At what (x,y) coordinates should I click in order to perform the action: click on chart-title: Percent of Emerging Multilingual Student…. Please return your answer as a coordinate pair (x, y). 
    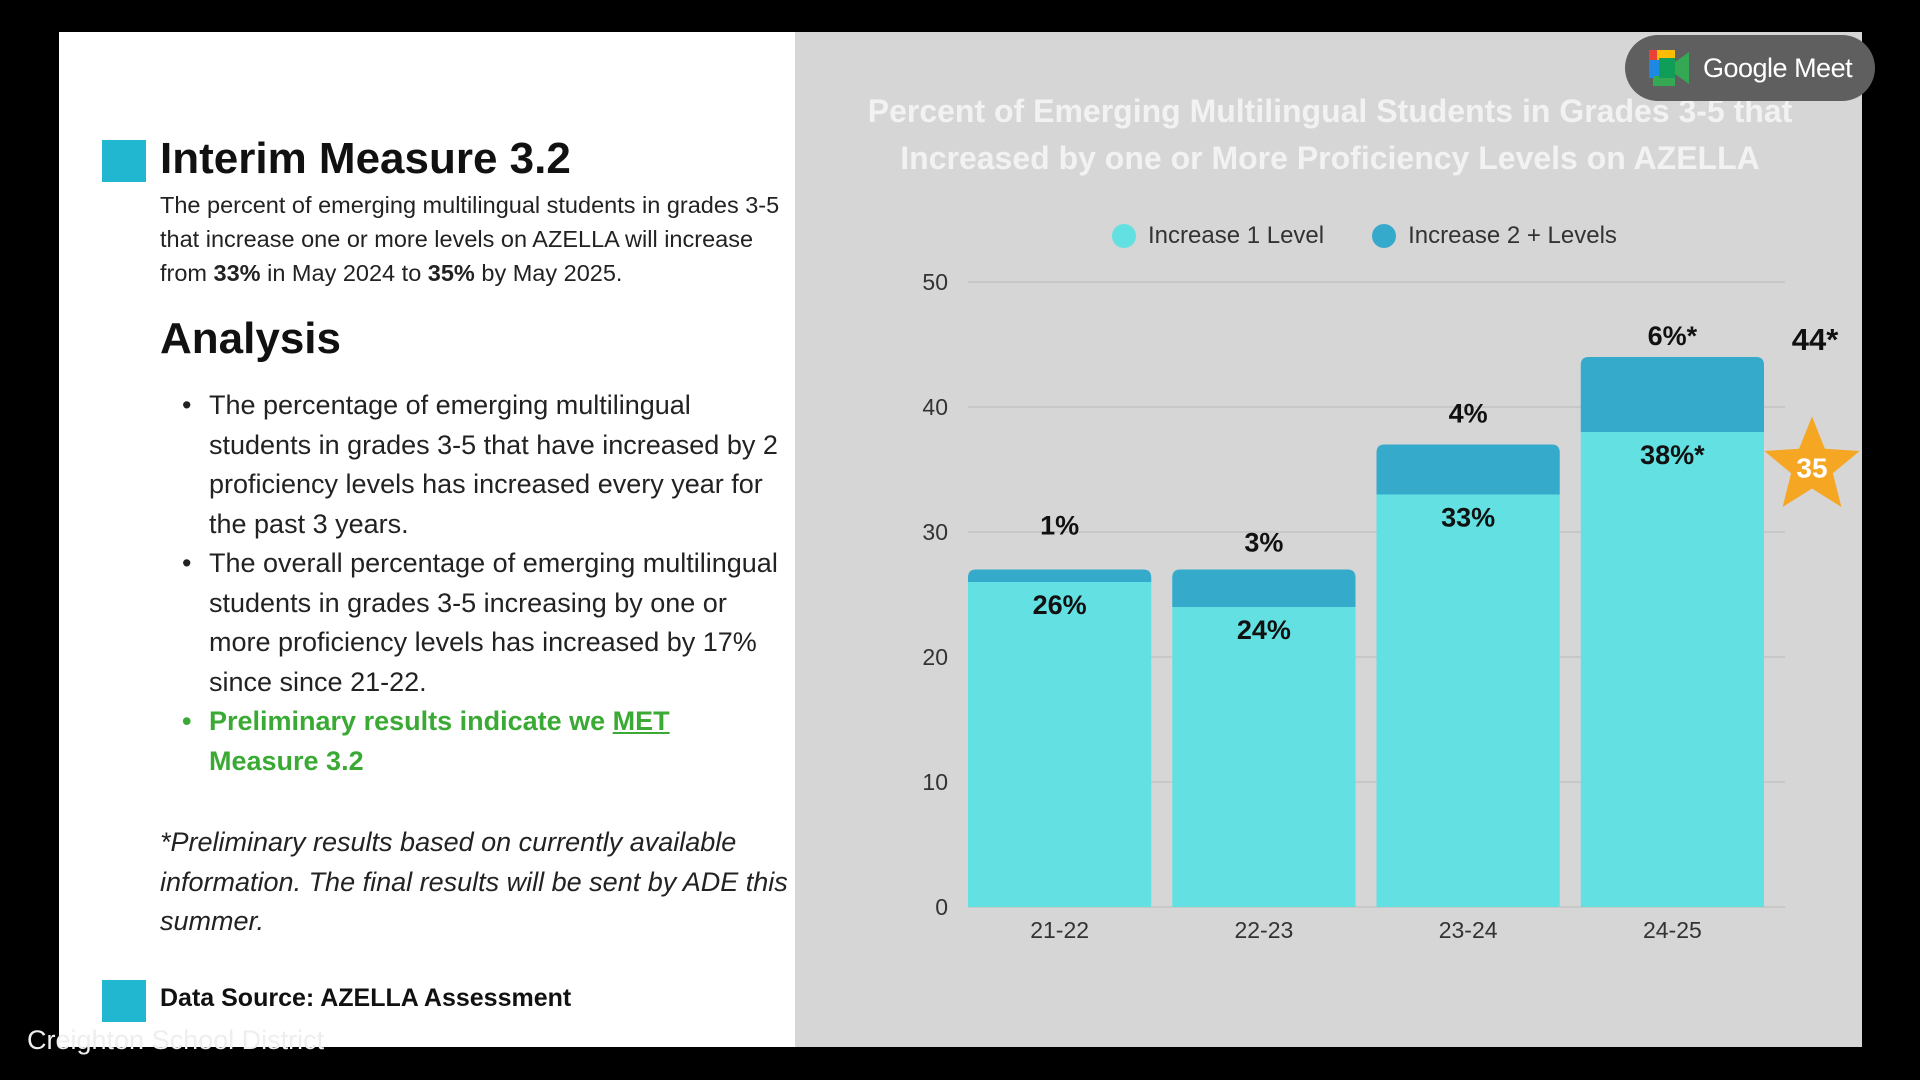
    Looking at the image, I should click on (1330, 134).